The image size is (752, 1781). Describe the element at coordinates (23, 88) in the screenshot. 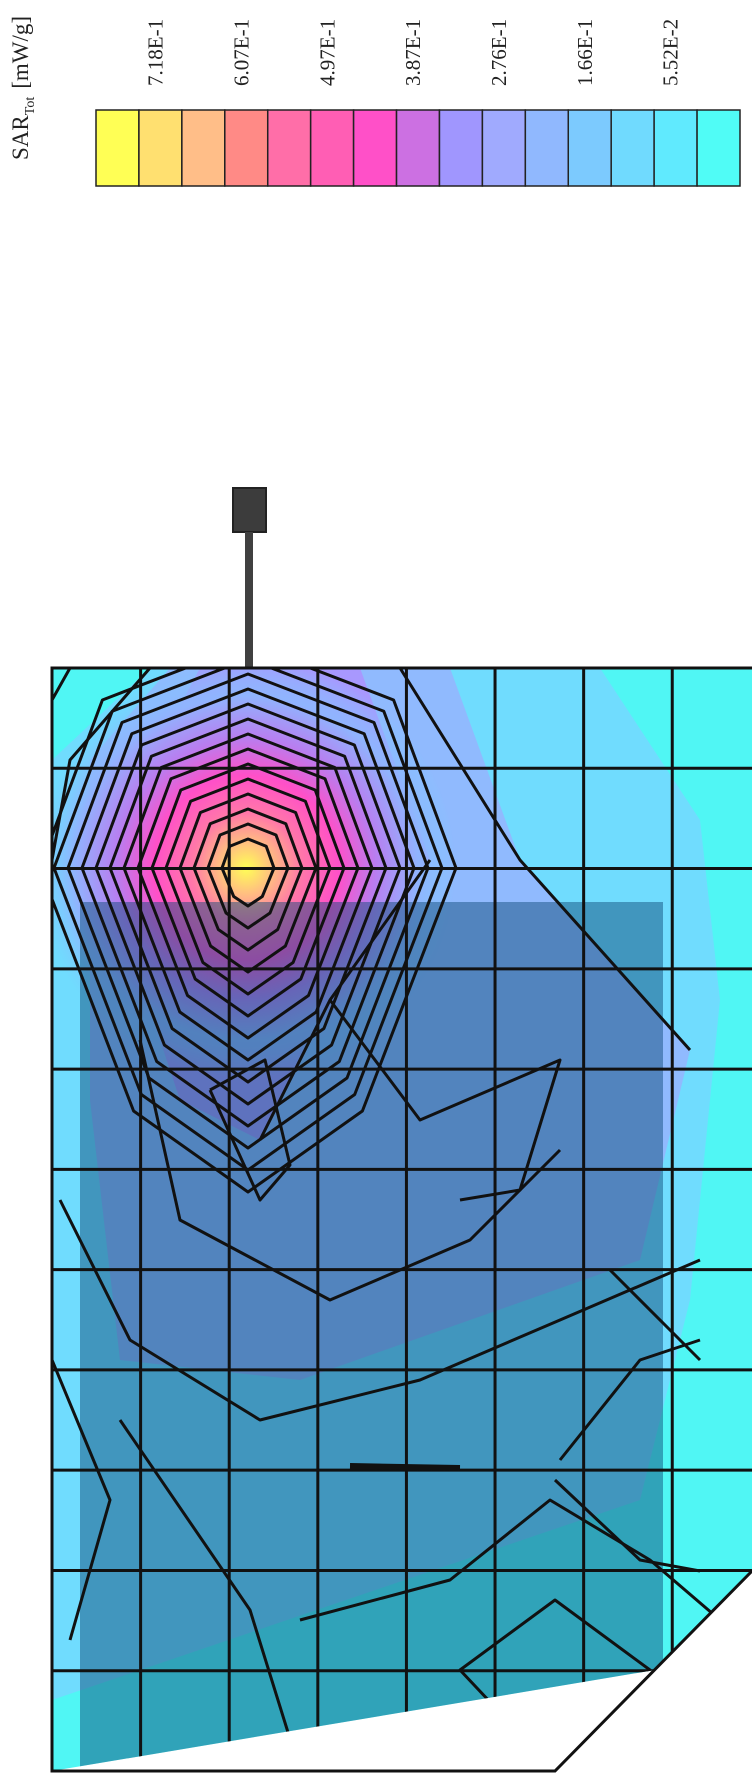

I see `colorbar-title: SARTot[mW/g]` at that location.